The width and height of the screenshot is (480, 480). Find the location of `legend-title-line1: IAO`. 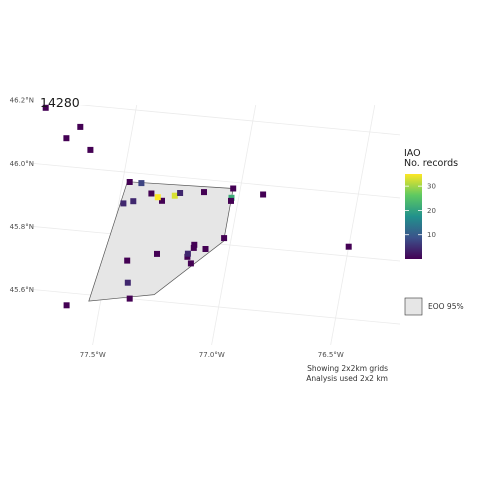

legend-title-line1: IAO is located at coordinates (412, 153).